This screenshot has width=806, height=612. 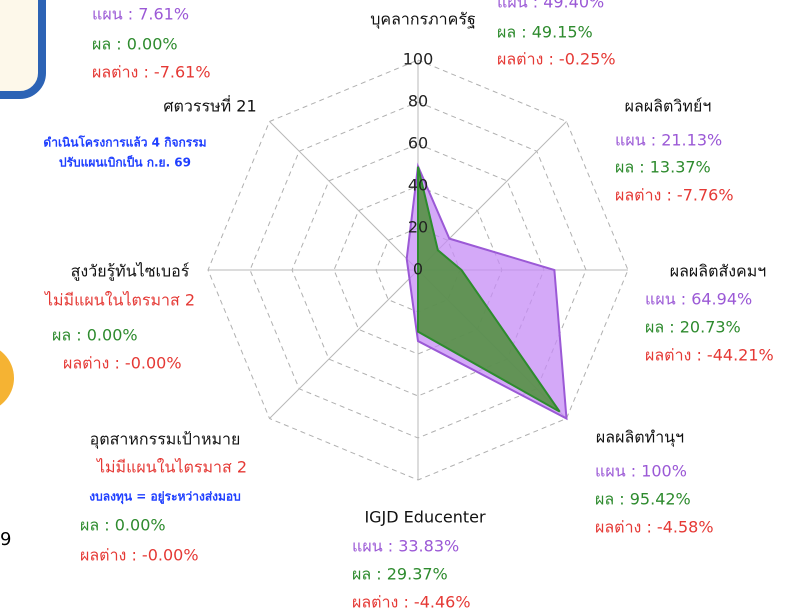 I want to click on plan-label: แผน : 21.13%, so click(x=668, y=140).